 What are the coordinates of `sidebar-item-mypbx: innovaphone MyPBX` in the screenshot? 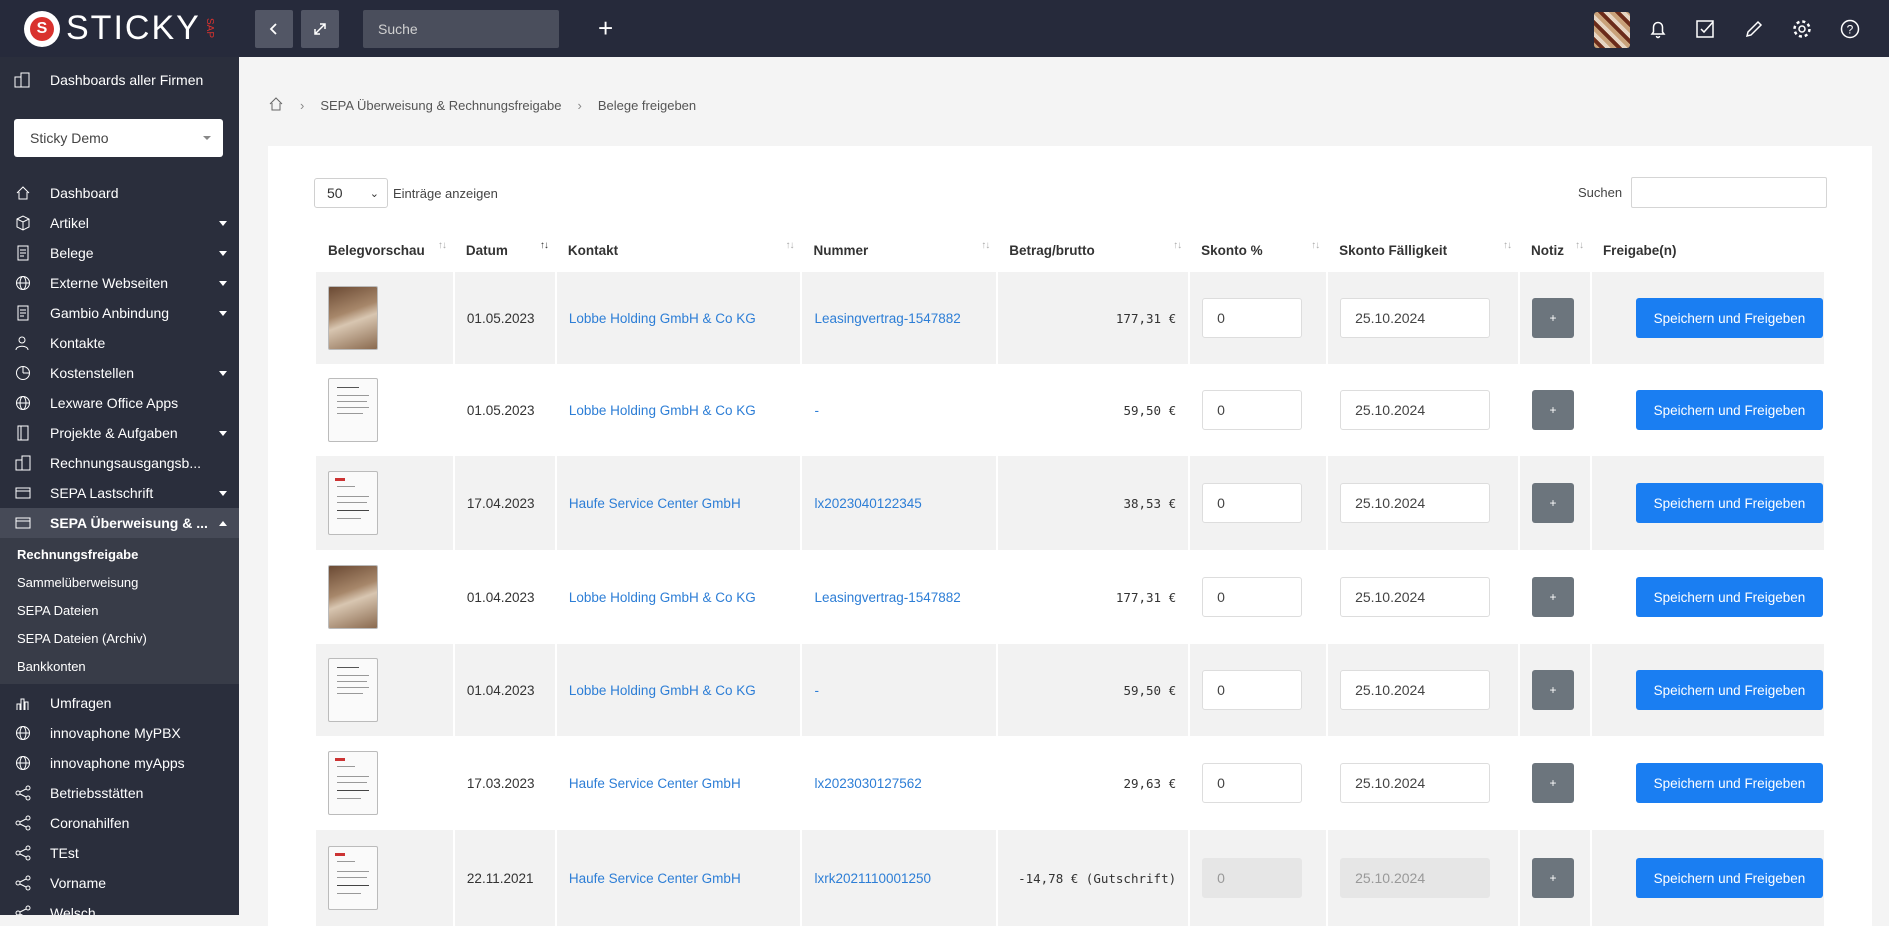 It's located at (119, 733).